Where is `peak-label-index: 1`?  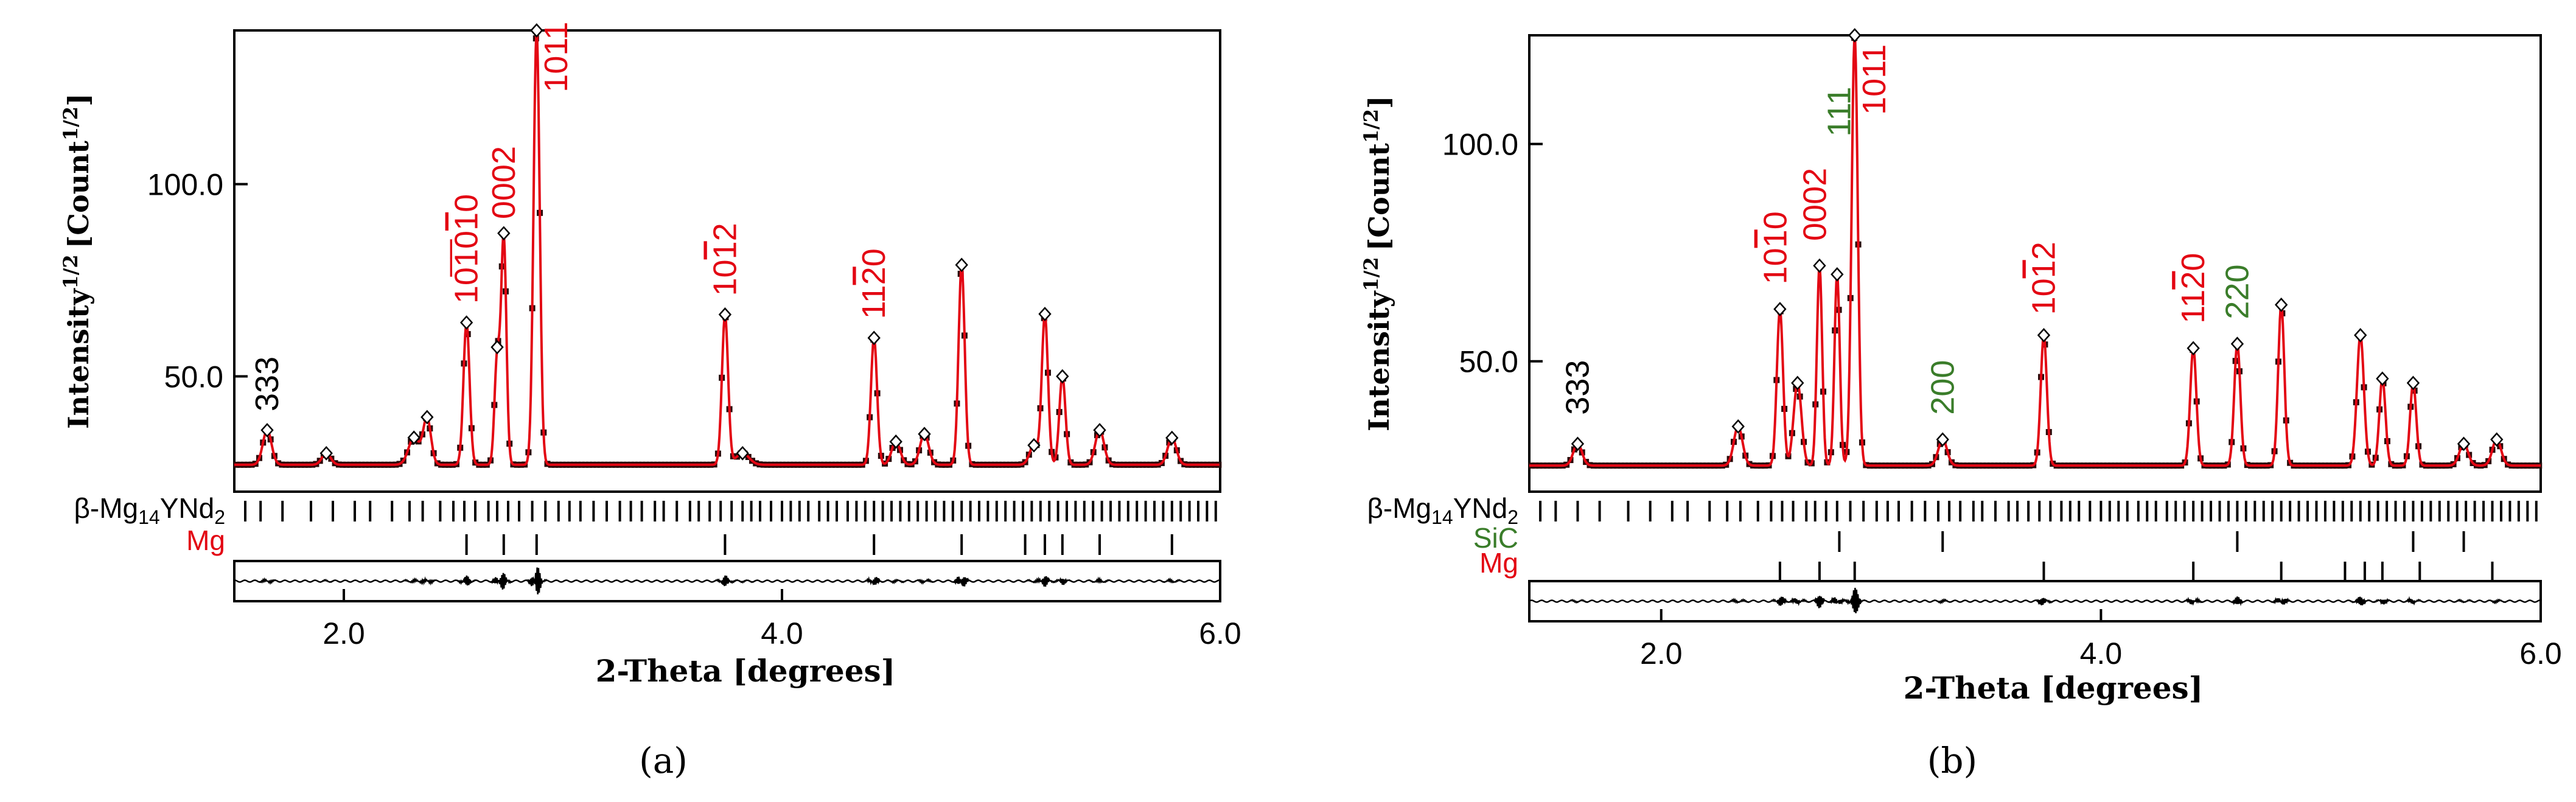
peak-label-index: 1 is located at coordinates (556, 31).